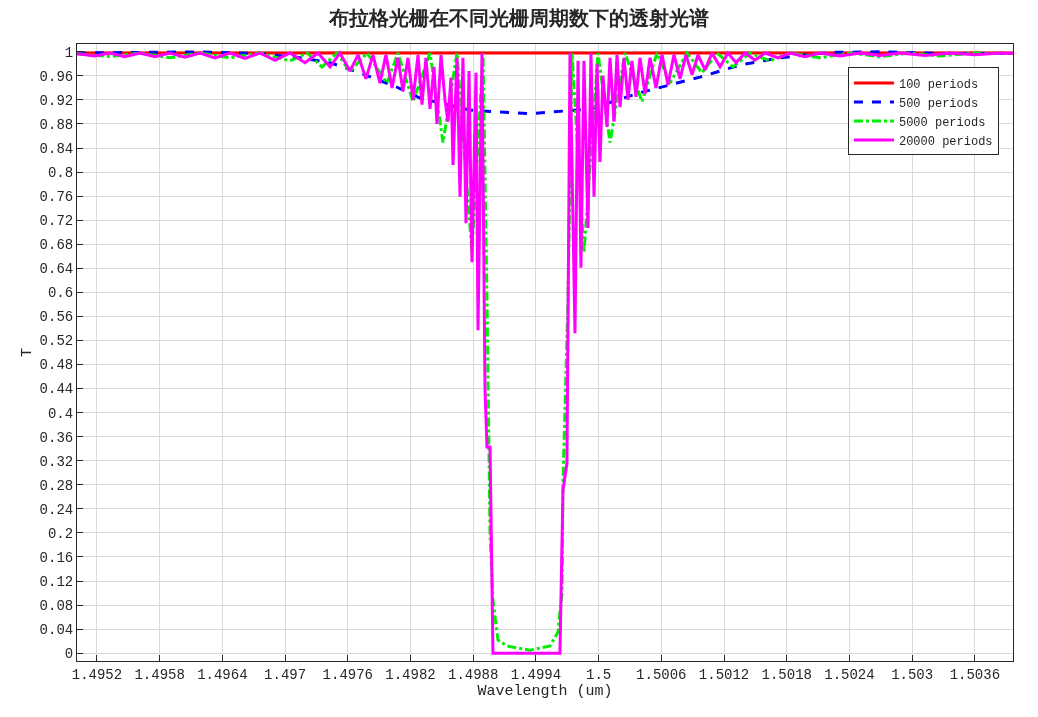 This screenshot has height=717, width=1038. What do you see at coordinates (518, 17) in the screenshot?
I see `chart-title: 布拉格光栅在不同光栅周期数下的透射光谱` at bounding box center [518, 17].